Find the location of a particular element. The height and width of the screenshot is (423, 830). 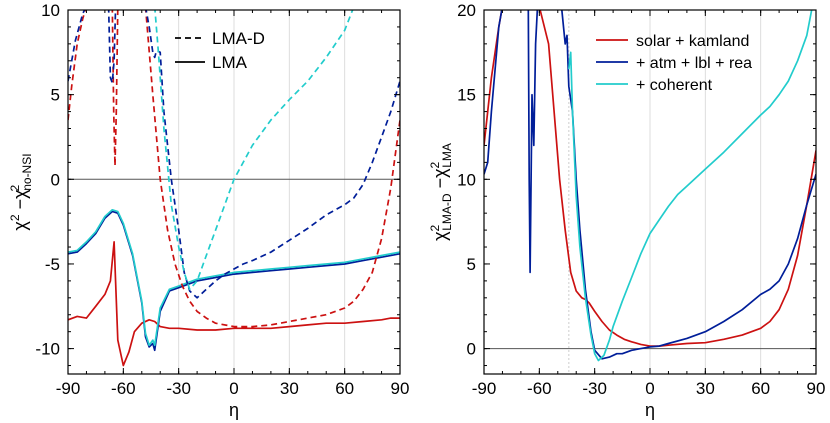

legend-label: LMA-D is located at coordinates (238, 38).